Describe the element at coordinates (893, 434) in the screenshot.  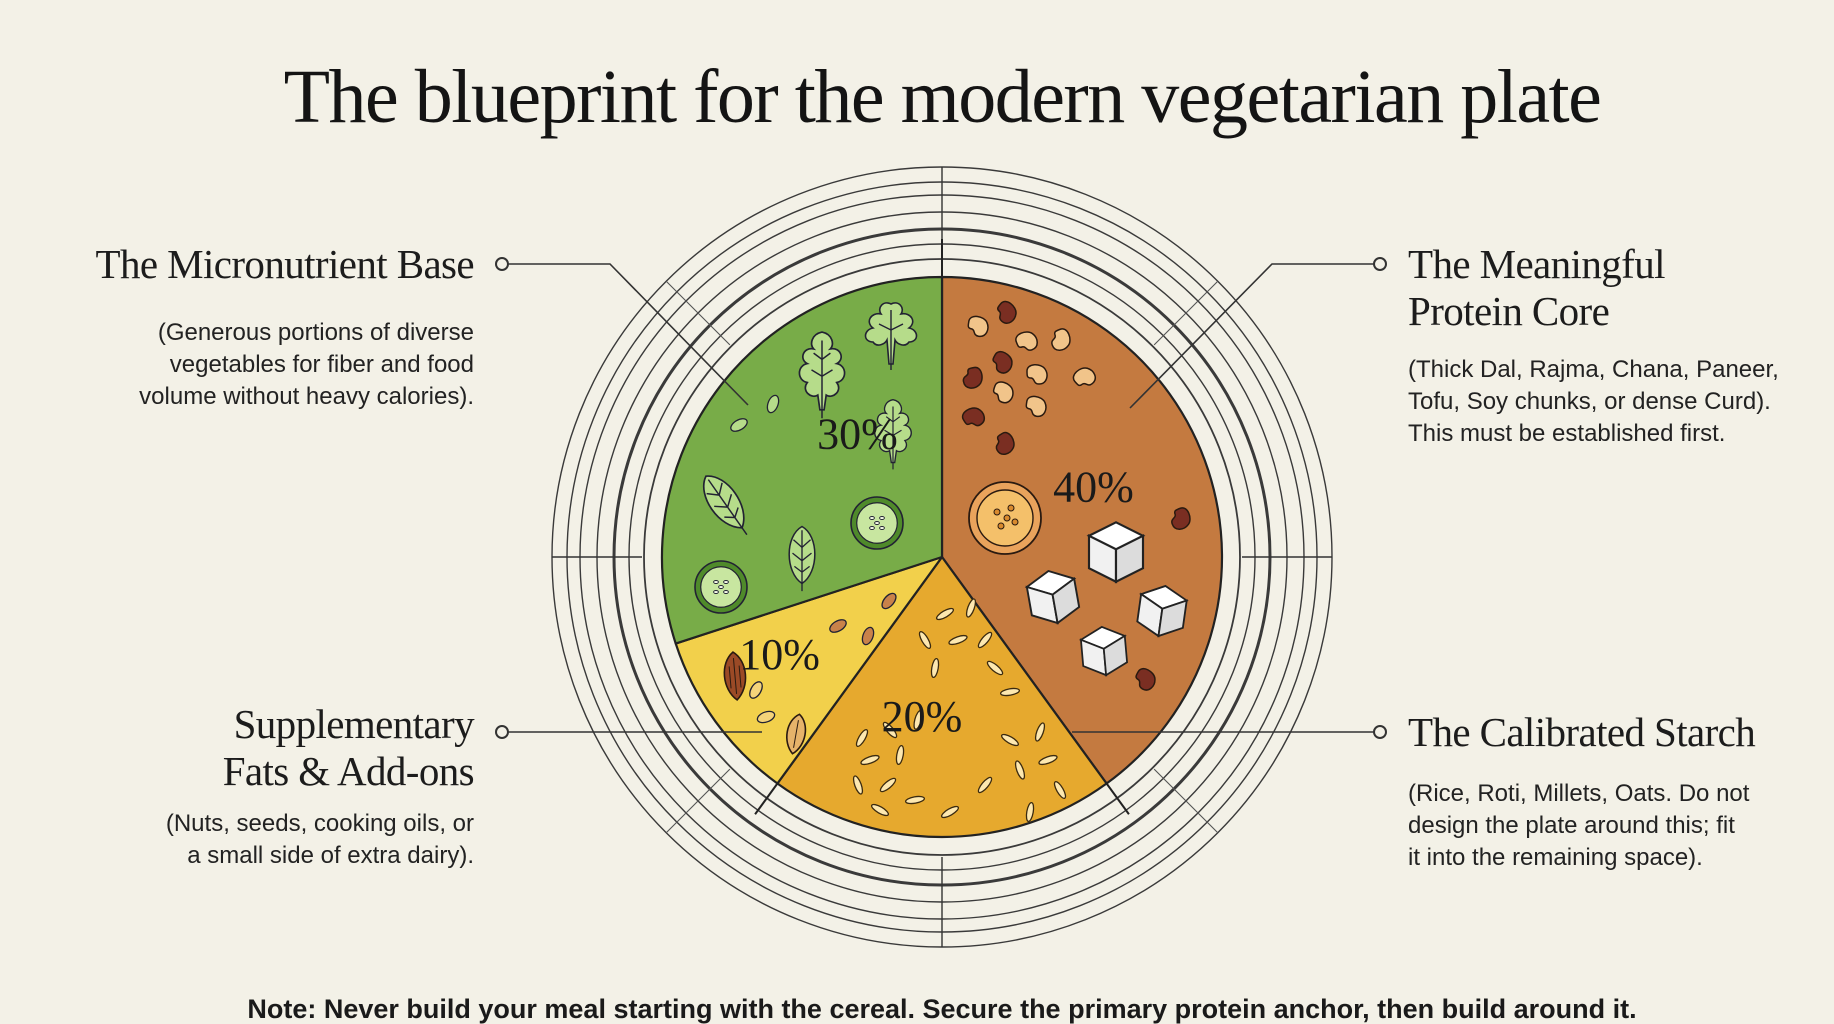
I see `basil-icon` at that location.